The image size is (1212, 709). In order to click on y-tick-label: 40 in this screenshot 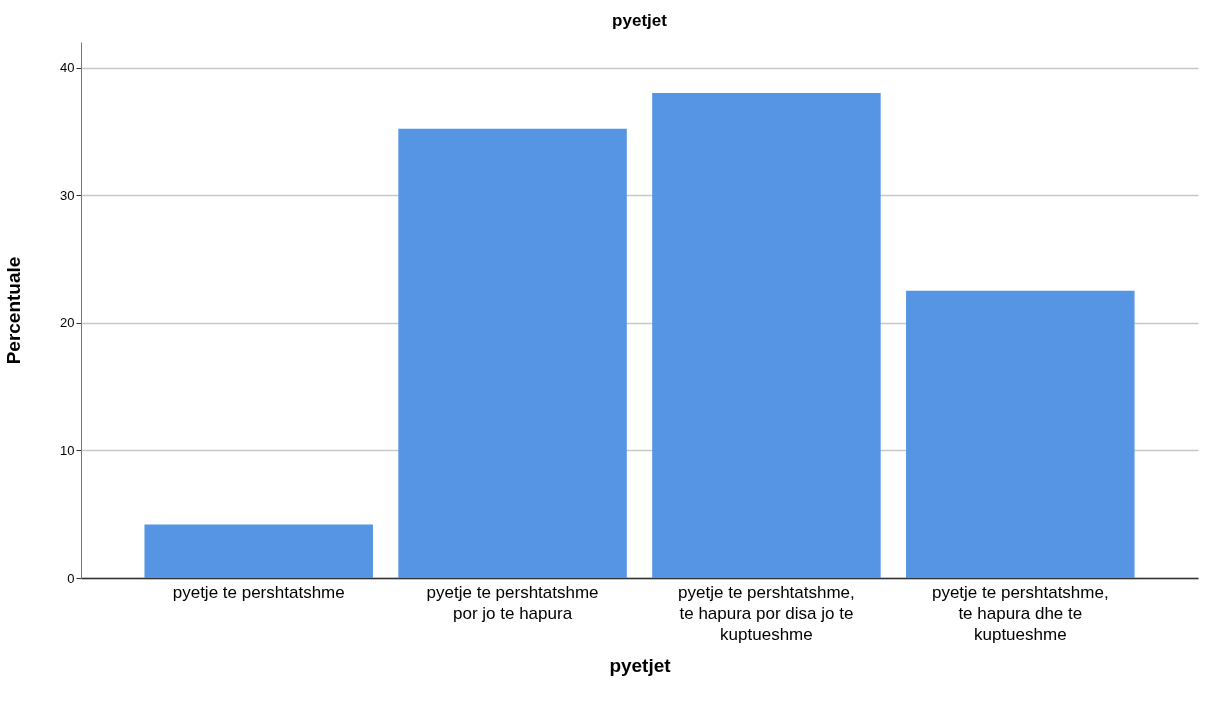, I will do `click(67, 68)`.